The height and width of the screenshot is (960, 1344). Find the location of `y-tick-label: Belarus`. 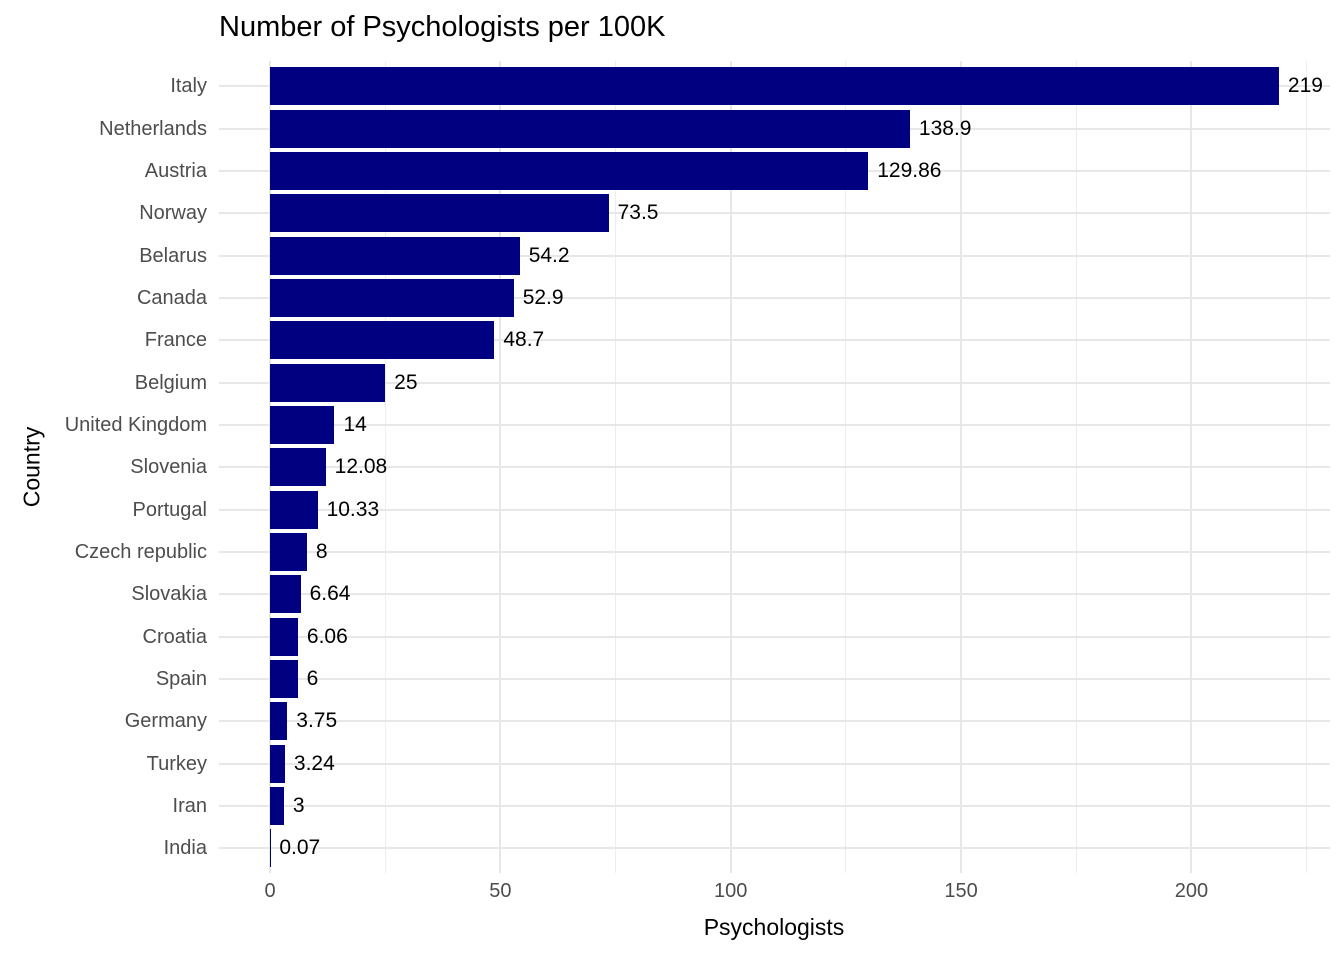

y-tick-label: Belarus is located at coordinates (173, 255).